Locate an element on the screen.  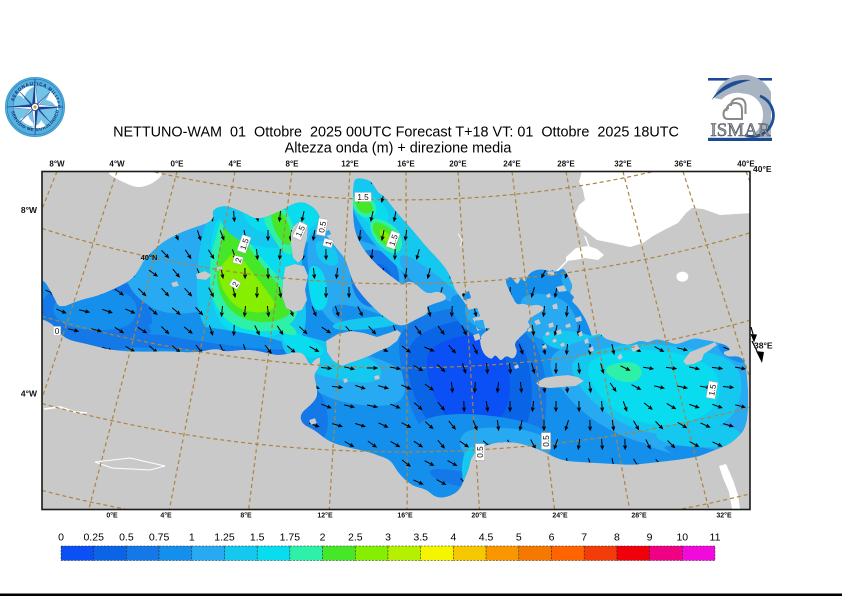
svg-text: 8 is located at coordinates (617, 538).